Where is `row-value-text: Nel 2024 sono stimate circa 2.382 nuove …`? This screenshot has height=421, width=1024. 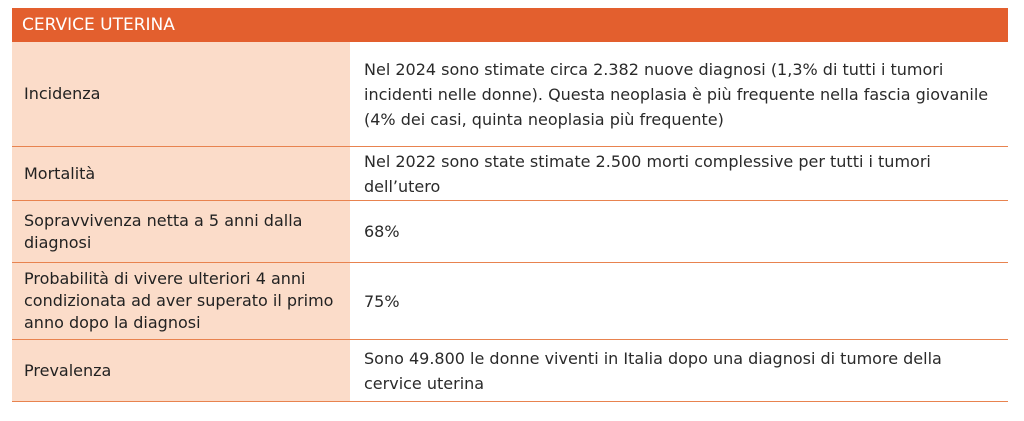
row-value-text: Nel 2024 sono stimate circa 2.382 nuove … is located at coordinates (676, 94).